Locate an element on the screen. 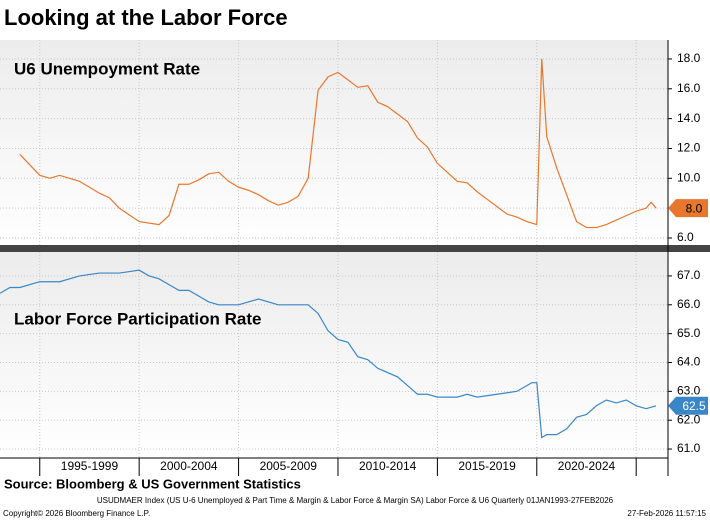 The width and height of the screenshot is (710, 527). x-tick-label: 2015-2019 is located at coordinates (487, 466).